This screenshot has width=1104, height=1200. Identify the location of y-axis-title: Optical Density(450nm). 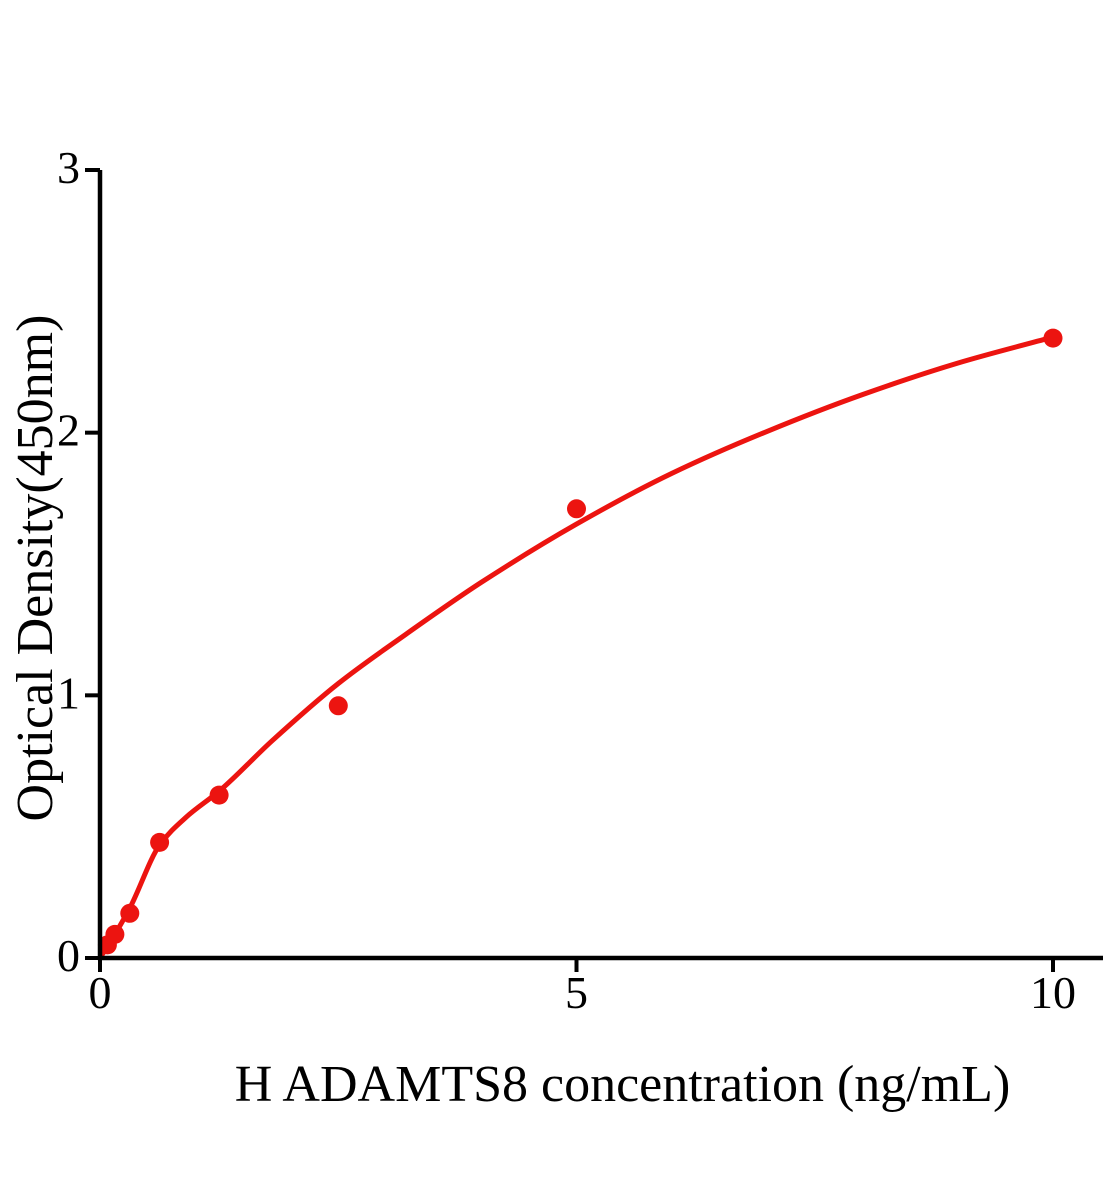
(35, 568).